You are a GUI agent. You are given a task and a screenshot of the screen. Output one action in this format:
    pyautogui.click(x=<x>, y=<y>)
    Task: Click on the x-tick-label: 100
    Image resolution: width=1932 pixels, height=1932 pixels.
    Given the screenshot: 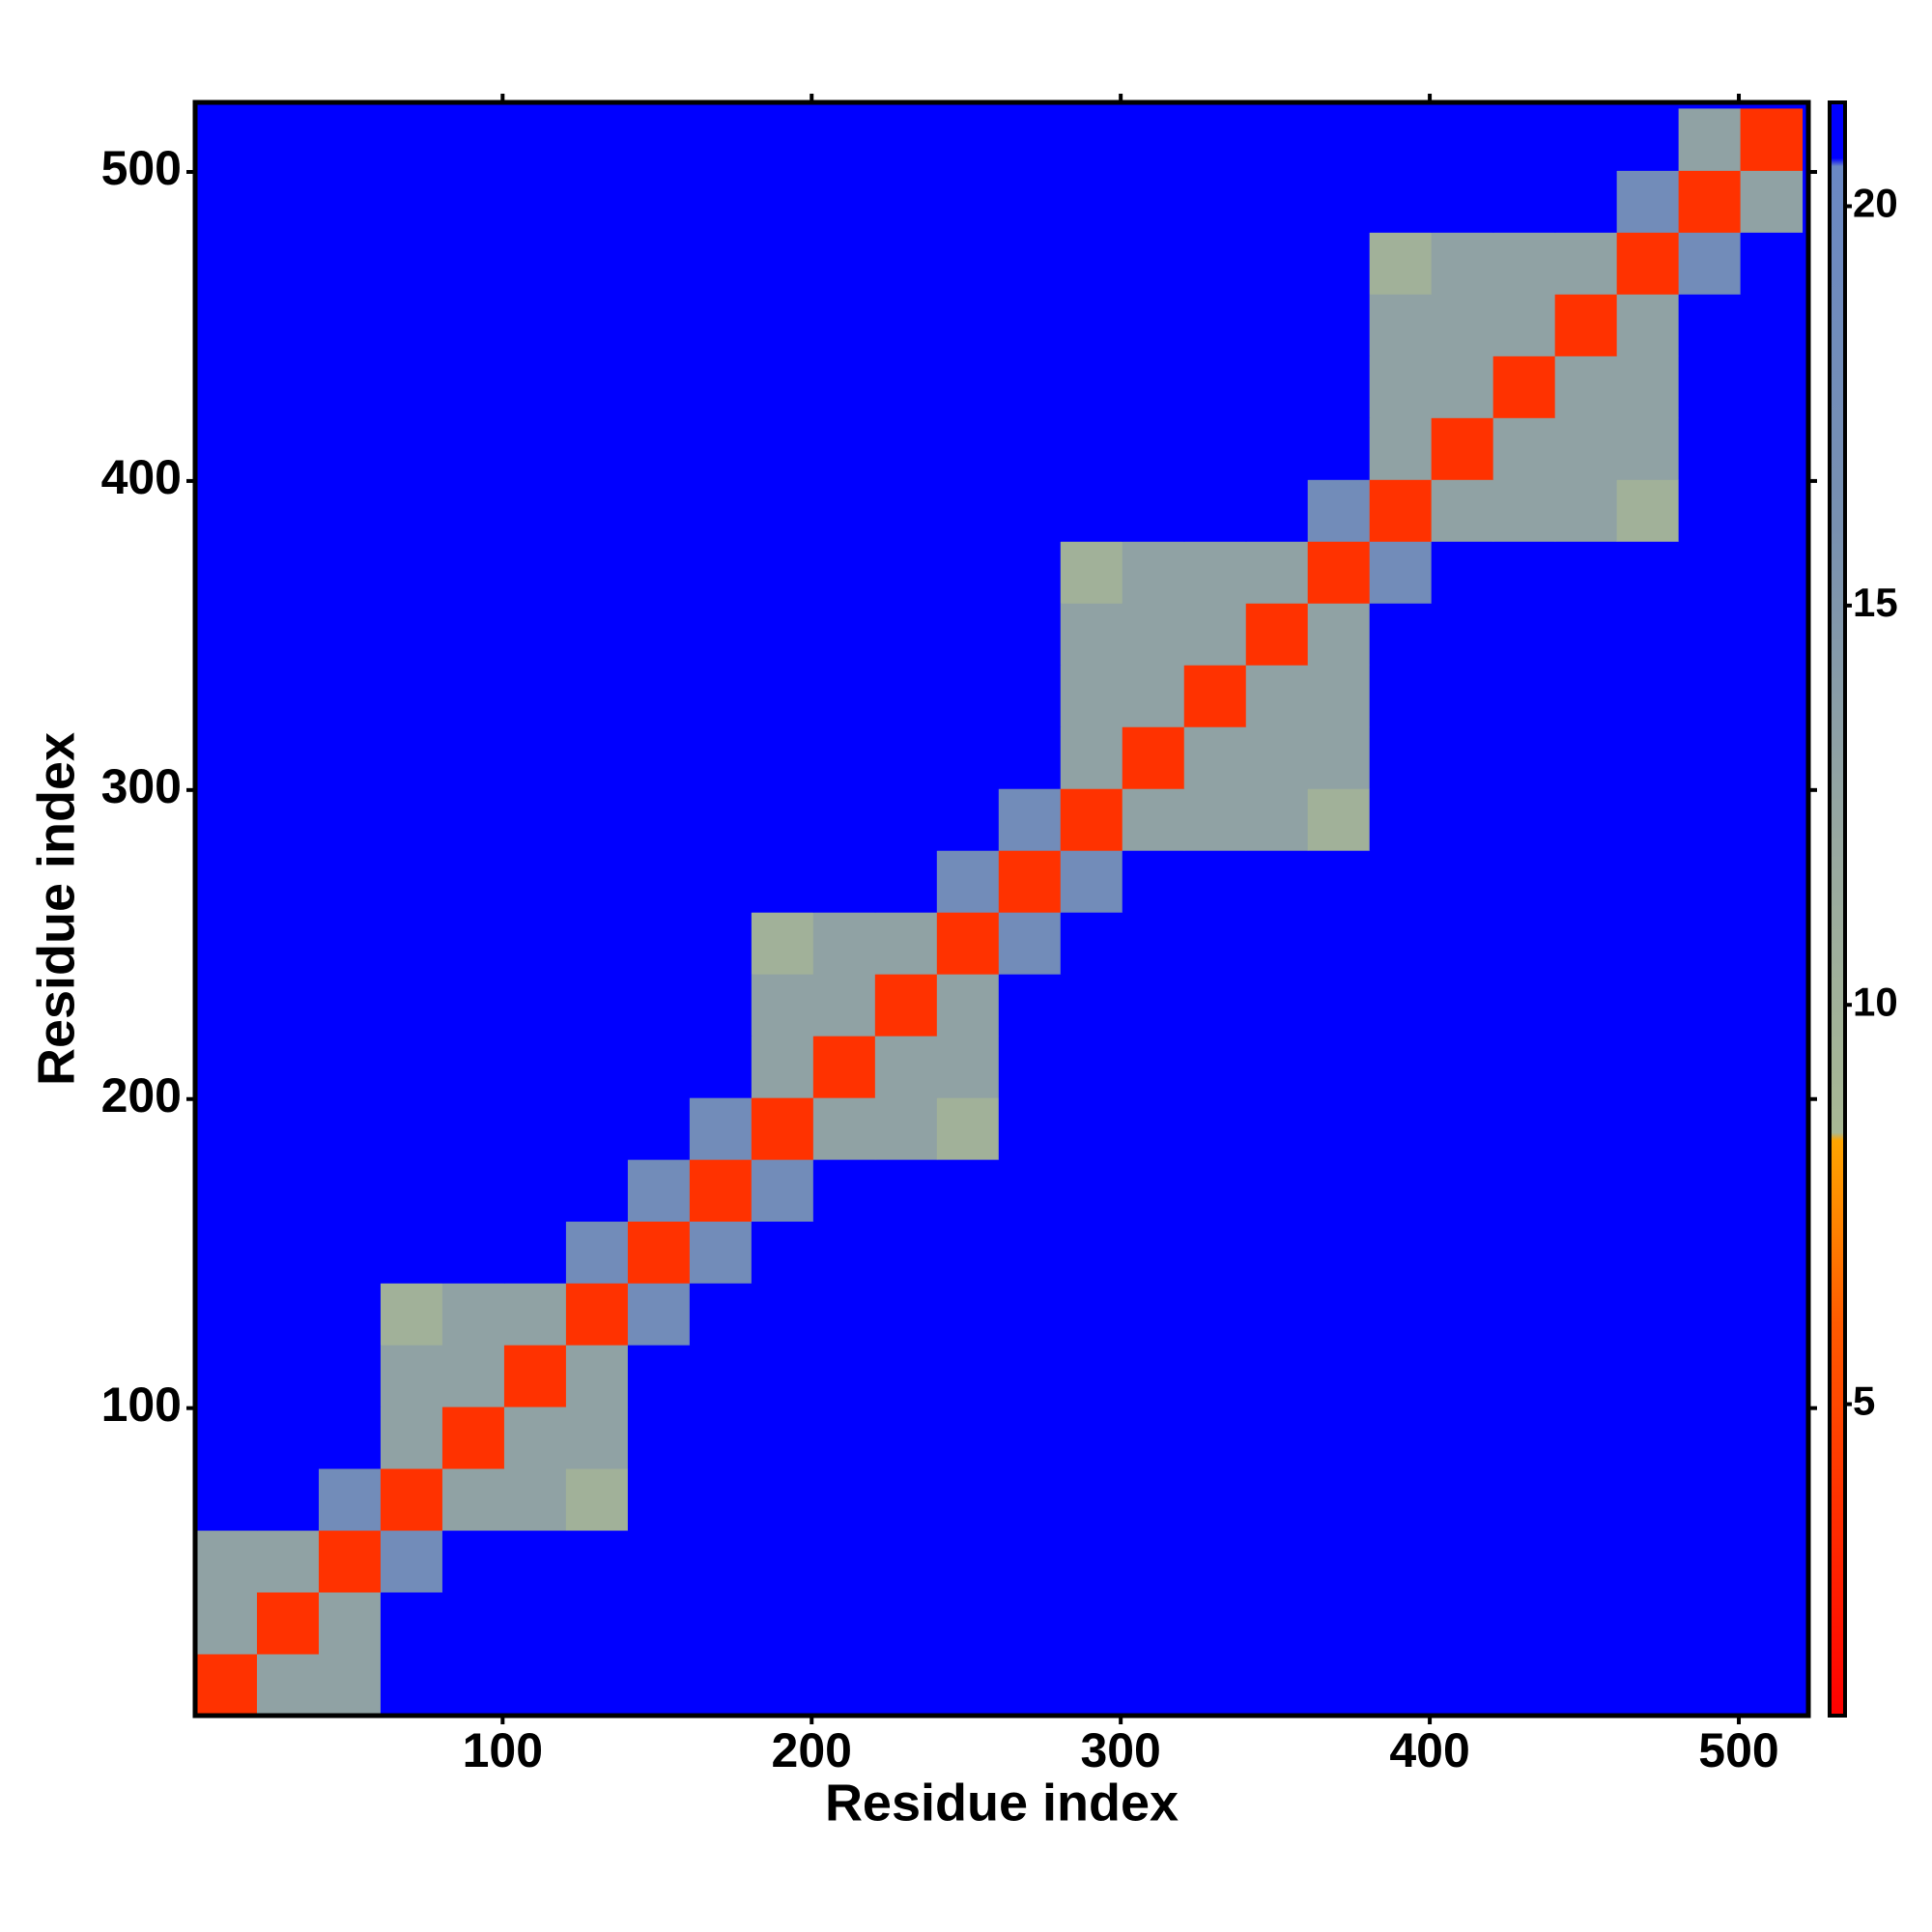 What is the action you would take?
    pyautogui.click(x=503, y=1750)
    